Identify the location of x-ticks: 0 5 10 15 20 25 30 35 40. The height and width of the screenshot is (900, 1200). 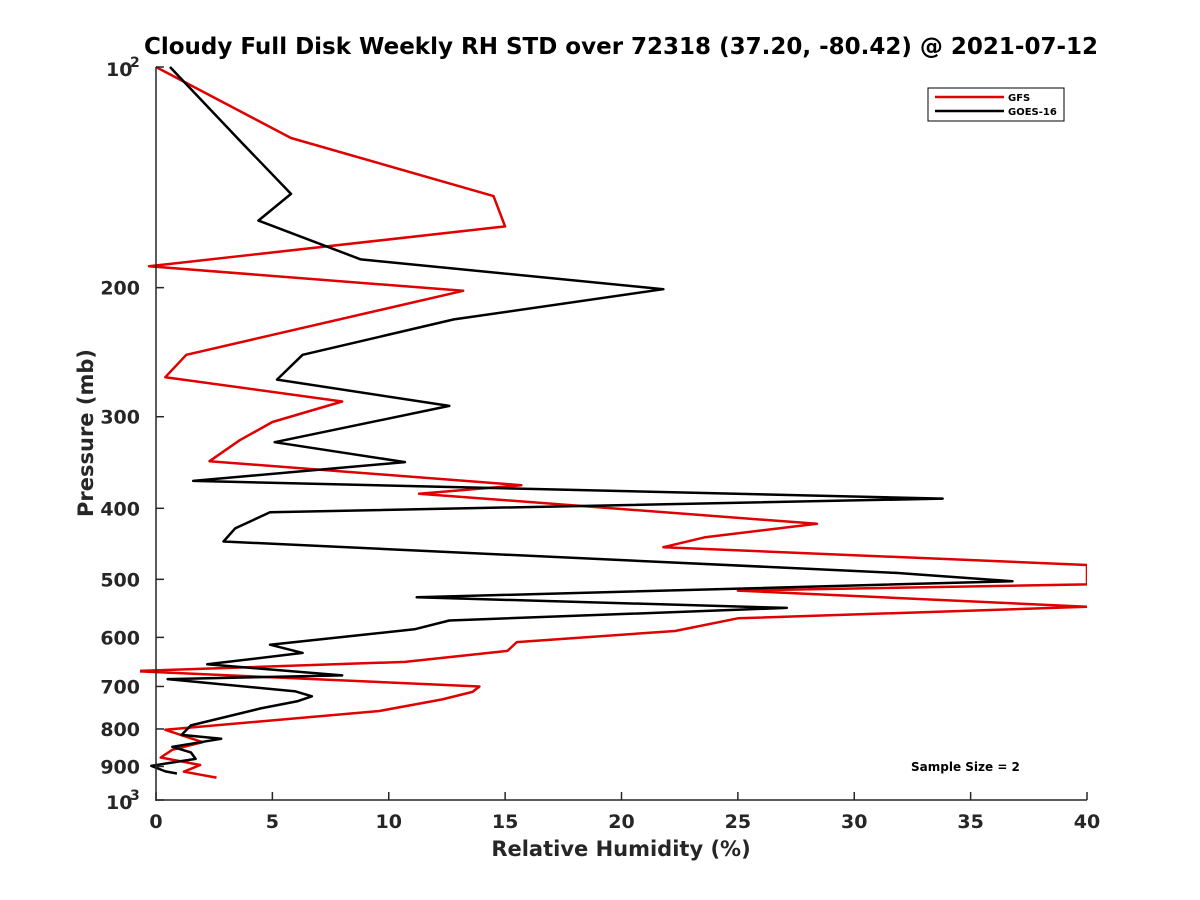
(624, 812).